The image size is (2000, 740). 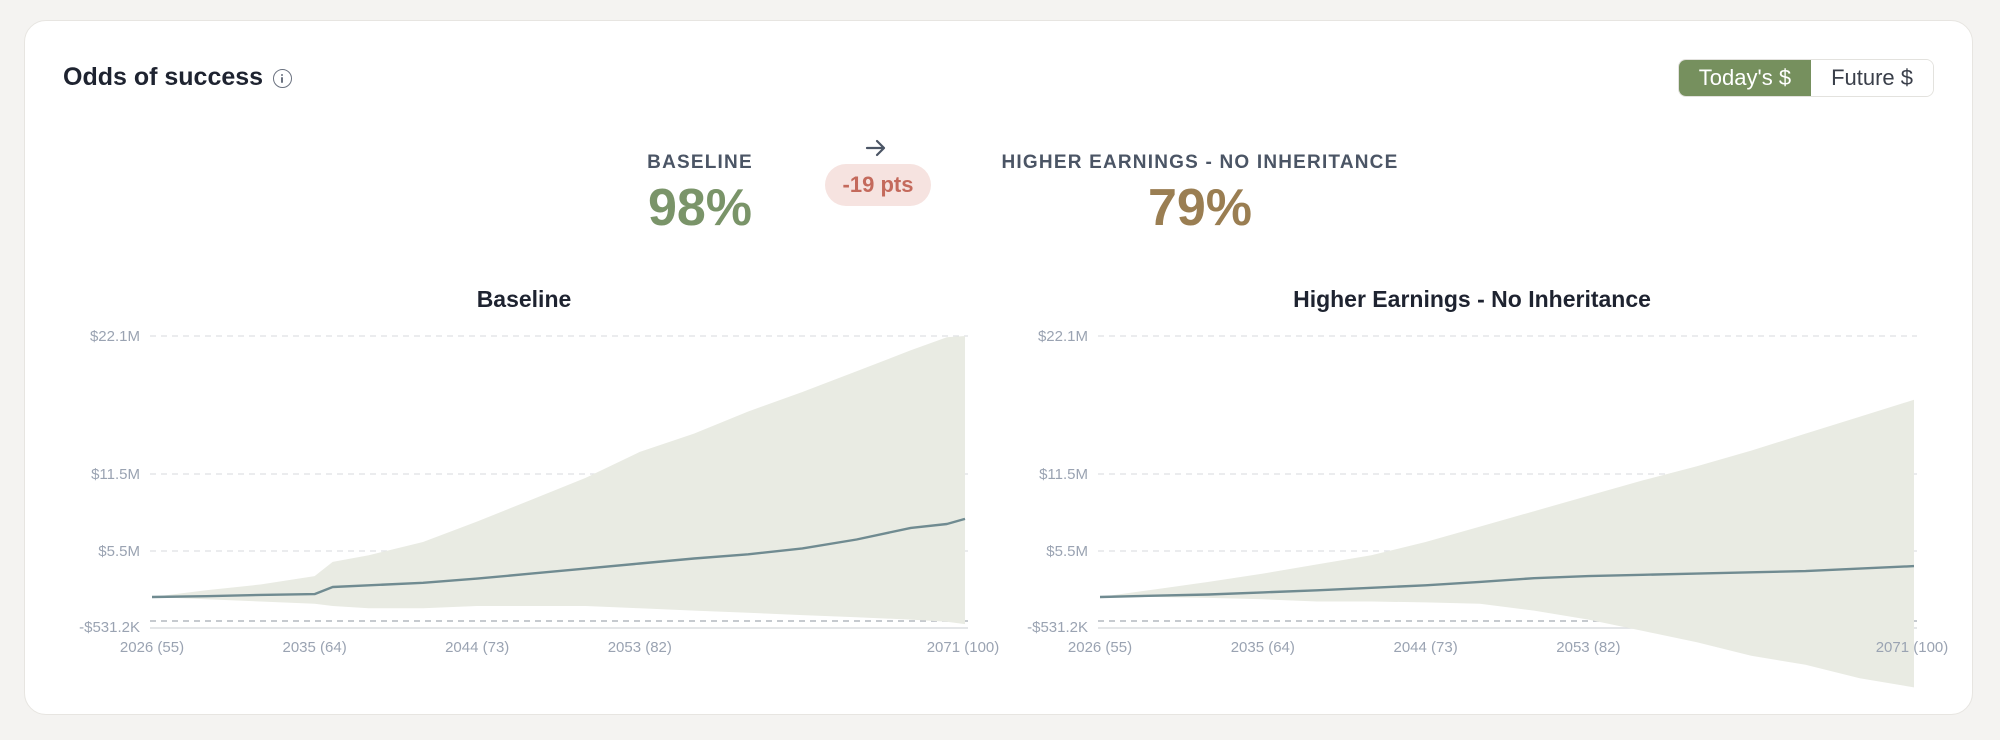 What do you see at coordinates (163, 77) in the screenshot?
I see `card-title-text: Odds of success` at bounding box center [163, 77].